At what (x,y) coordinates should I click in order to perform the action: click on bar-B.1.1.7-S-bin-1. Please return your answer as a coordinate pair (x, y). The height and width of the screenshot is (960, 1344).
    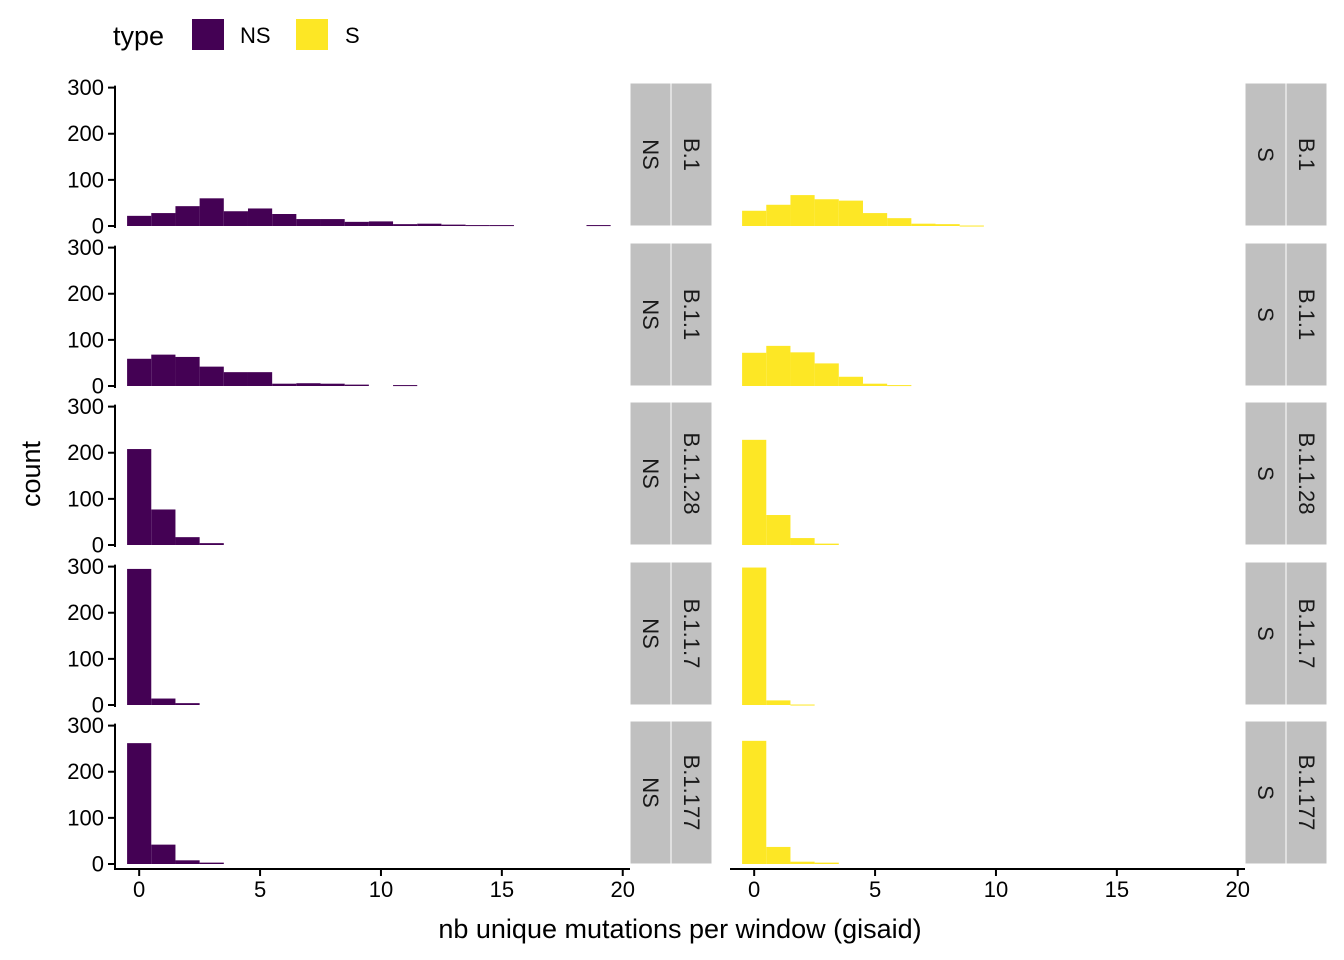
    Looking at the image, I should click on (778, 702).